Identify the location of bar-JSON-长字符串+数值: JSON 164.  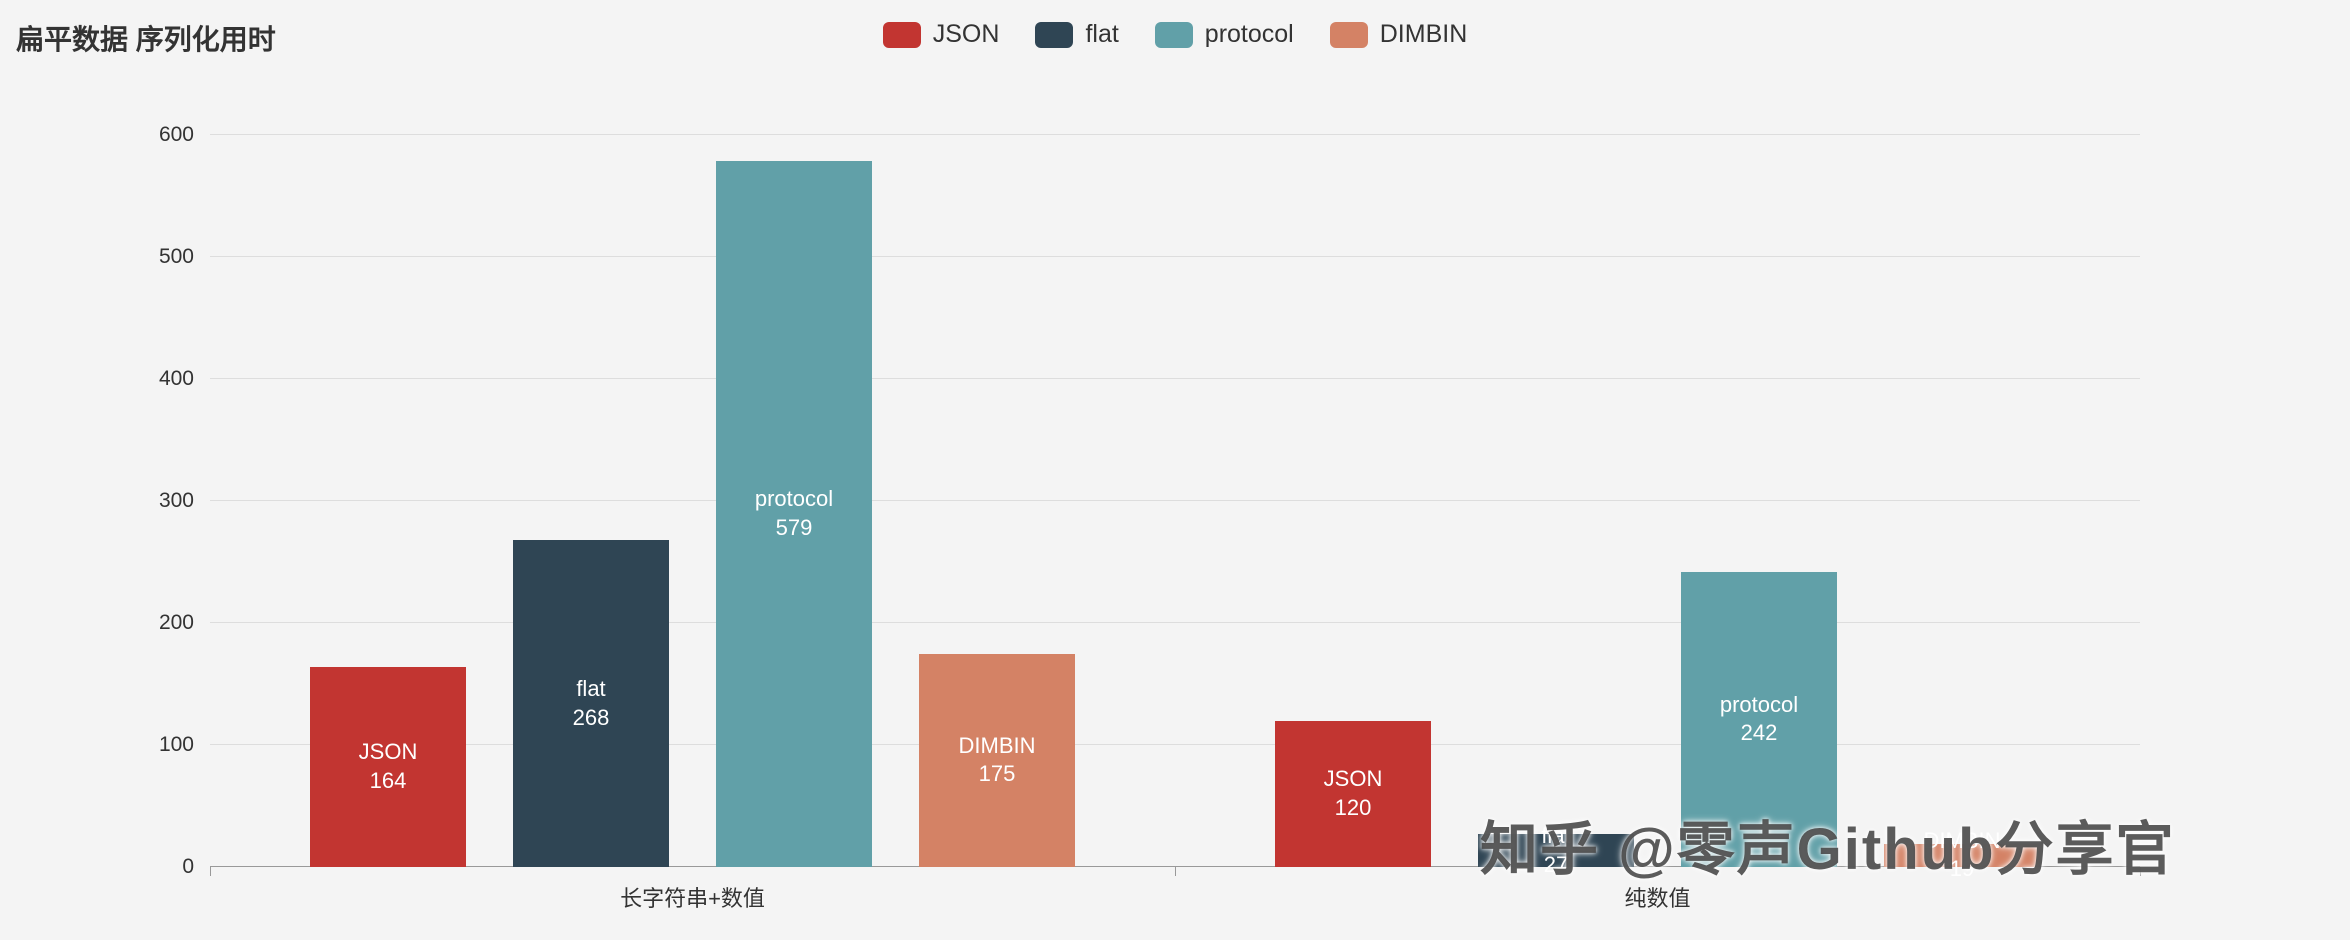
(388, 766).